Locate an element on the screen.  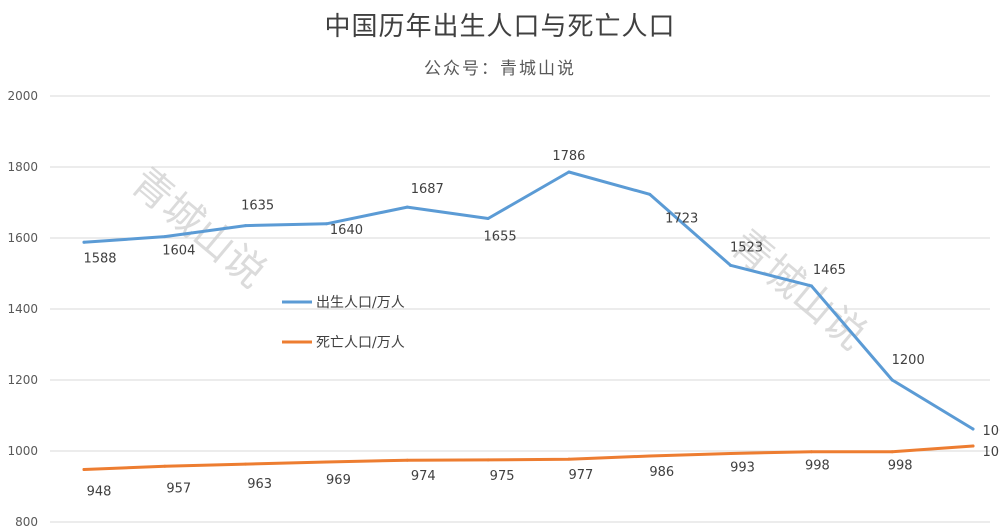
data-label: 1604 is located at coordinates (178, 251).